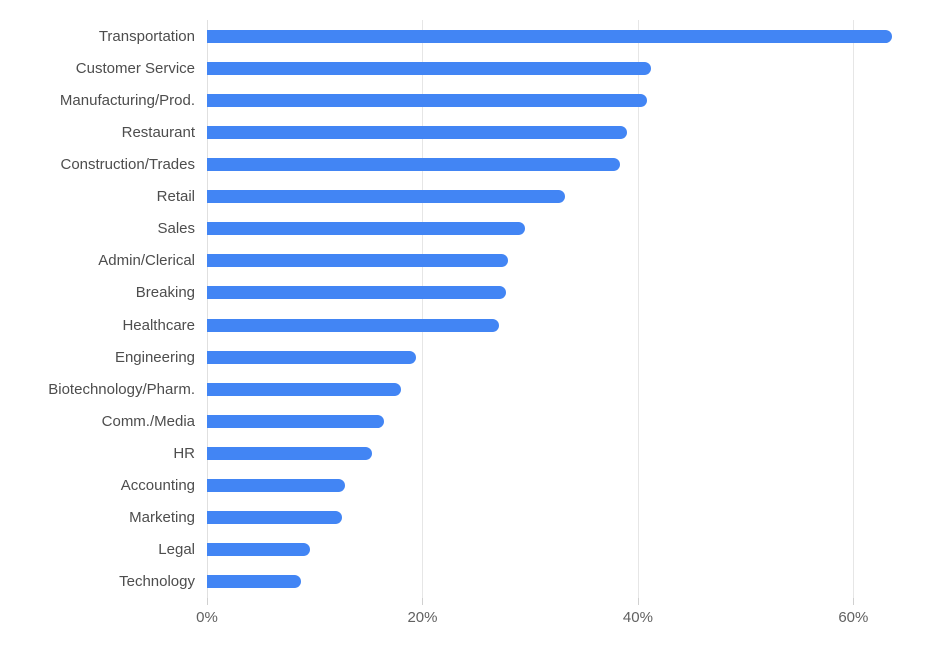 The image size is (932, 658). I want to click on bar-transportation, so click(550, 36).